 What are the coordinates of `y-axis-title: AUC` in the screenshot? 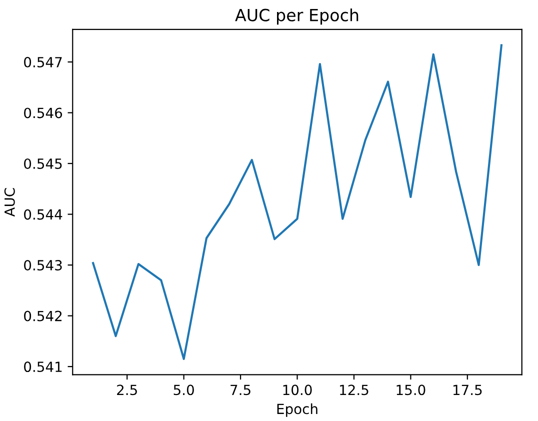 It's located at (9, 202).